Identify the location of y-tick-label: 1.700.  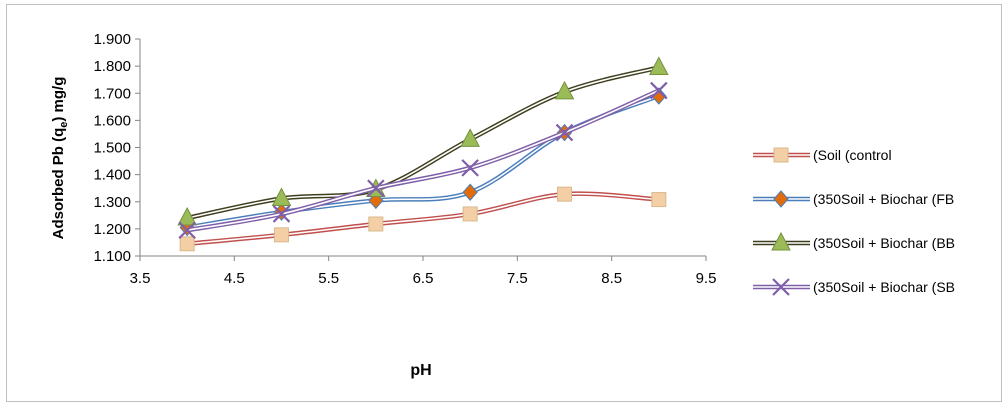
(112, 93).